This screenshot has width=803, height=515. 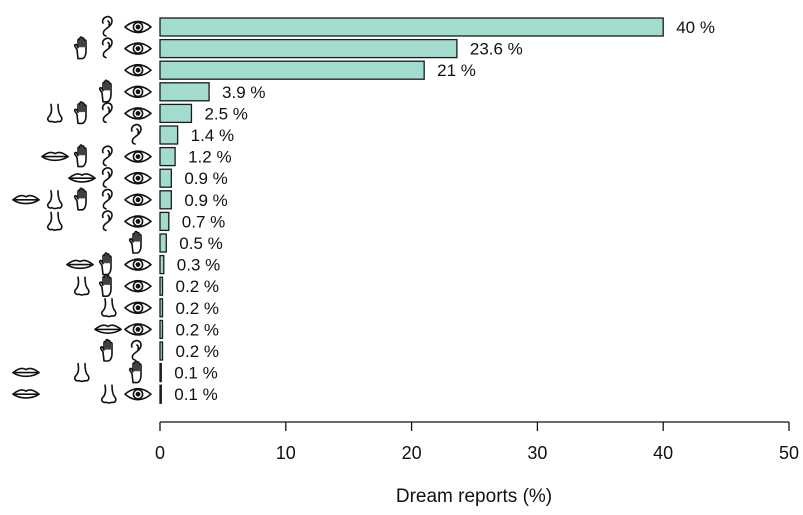 I want to click on value-label-row-3: 21 %, so click(x=456, y=70).